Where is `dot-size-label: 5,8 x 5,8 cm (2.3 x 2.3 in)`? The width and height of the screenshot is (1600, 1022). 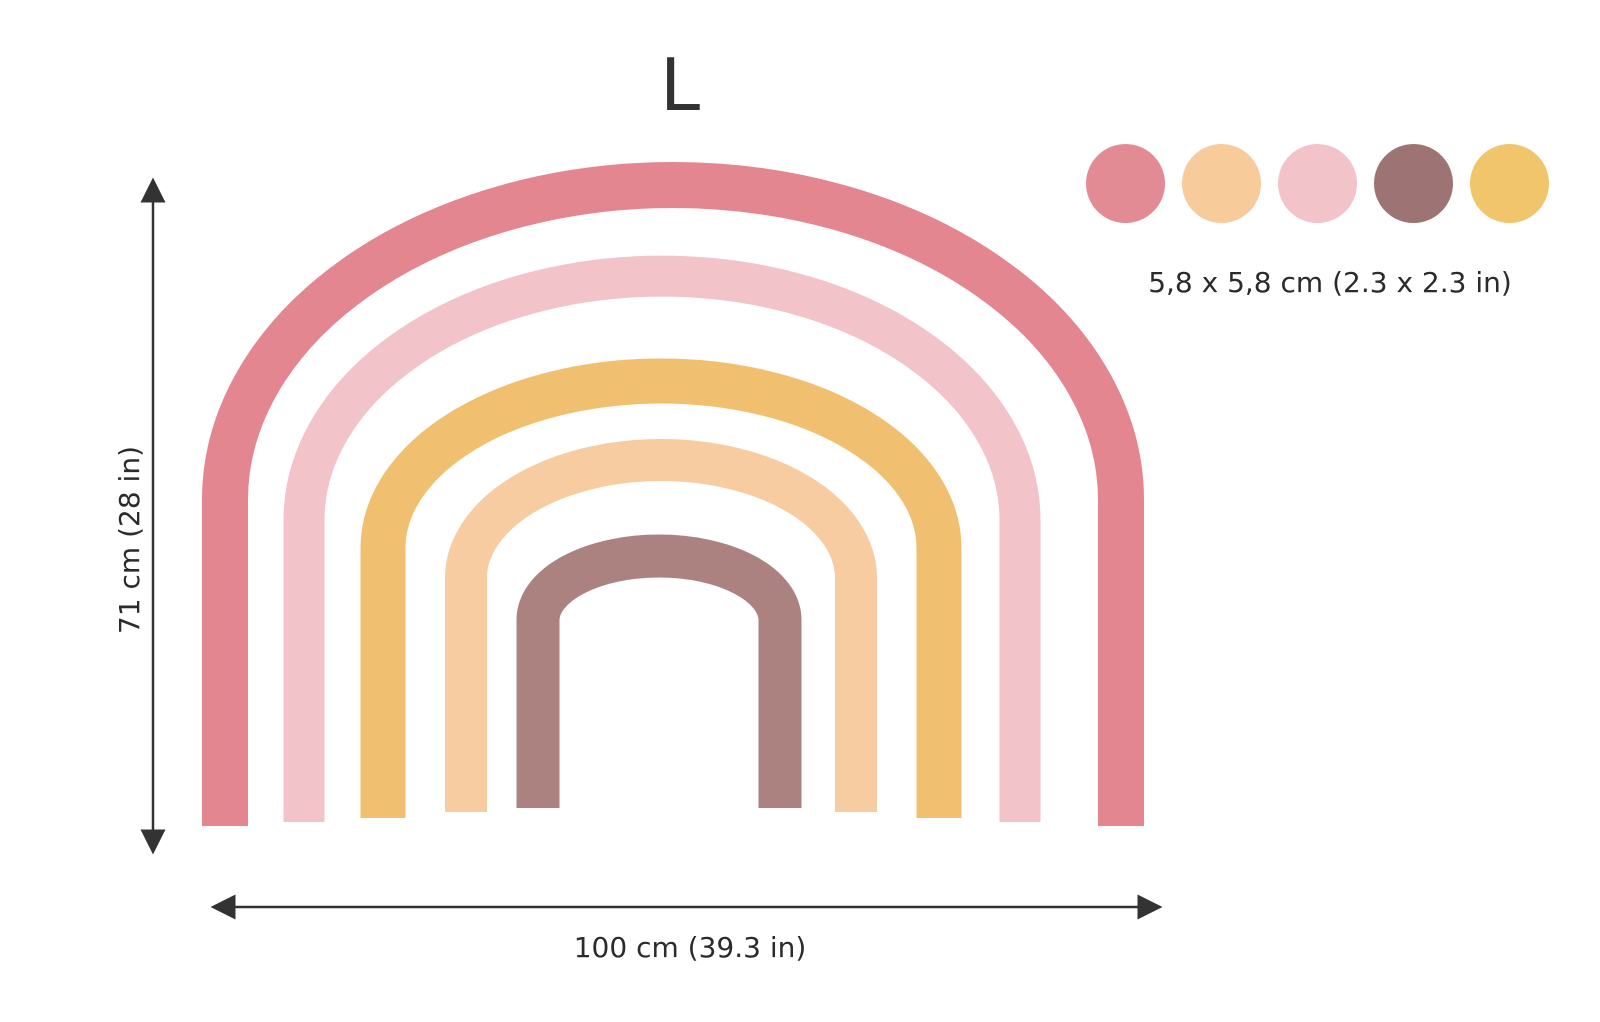 dot-size-label: 5,8 x 5,8 cm (2.3 x 2.3 in) is located at coordinates (1330, 282).